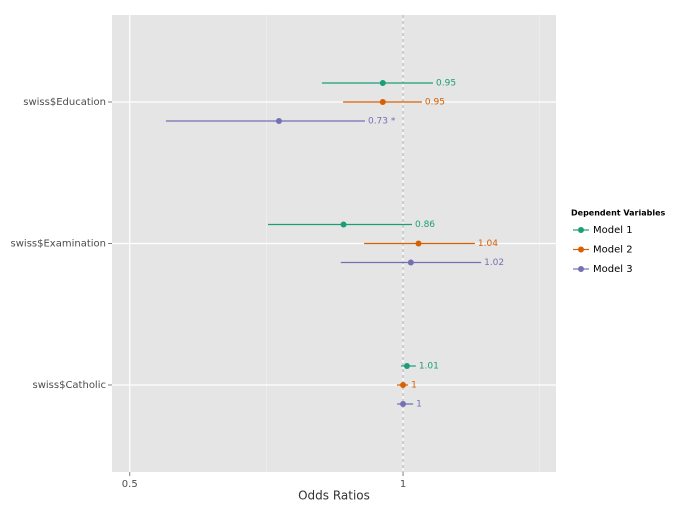 This screenshot has width=682, height=512. What do you see at coordinates (425, 225) in the screenshot?
I see `value-label: 0.86` at bounding box center [425, 225].